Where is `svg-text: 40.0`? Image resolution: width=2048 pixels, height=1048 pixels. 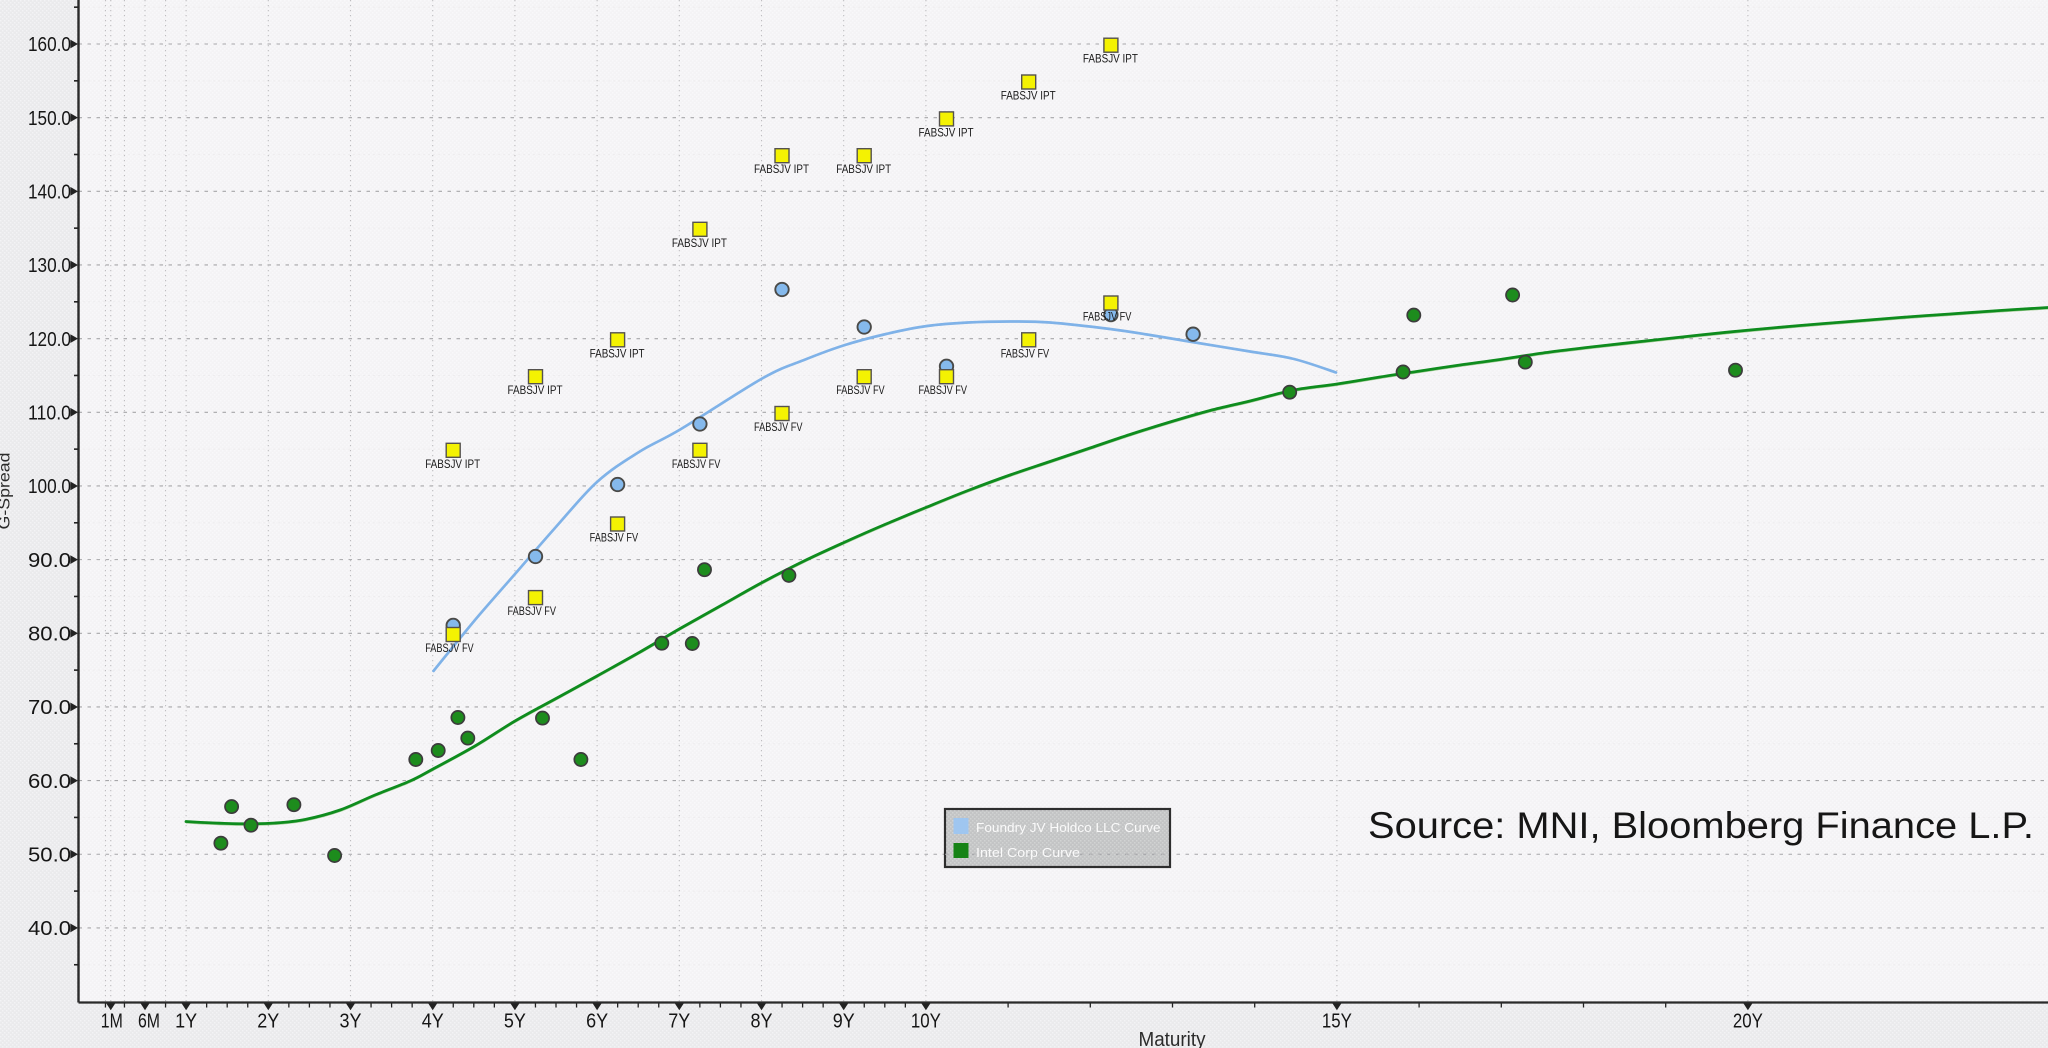 svg-text: 40.0 is located at coordinates (49, 929).